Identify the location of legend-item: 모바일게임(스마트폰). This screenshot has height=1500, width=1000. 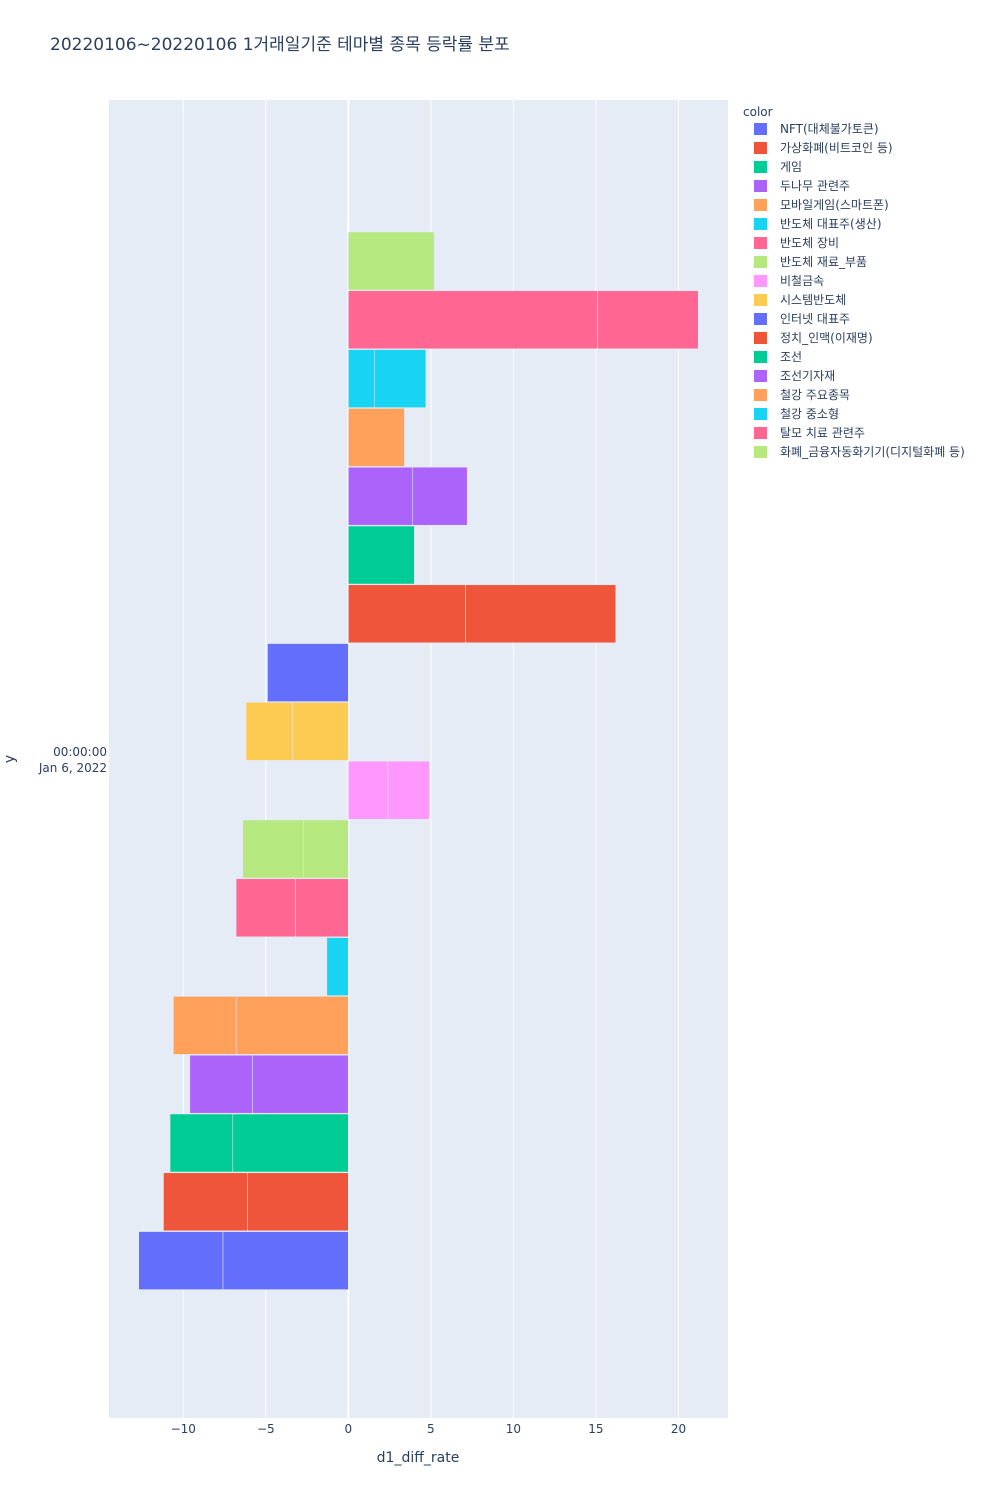
(821, 205).